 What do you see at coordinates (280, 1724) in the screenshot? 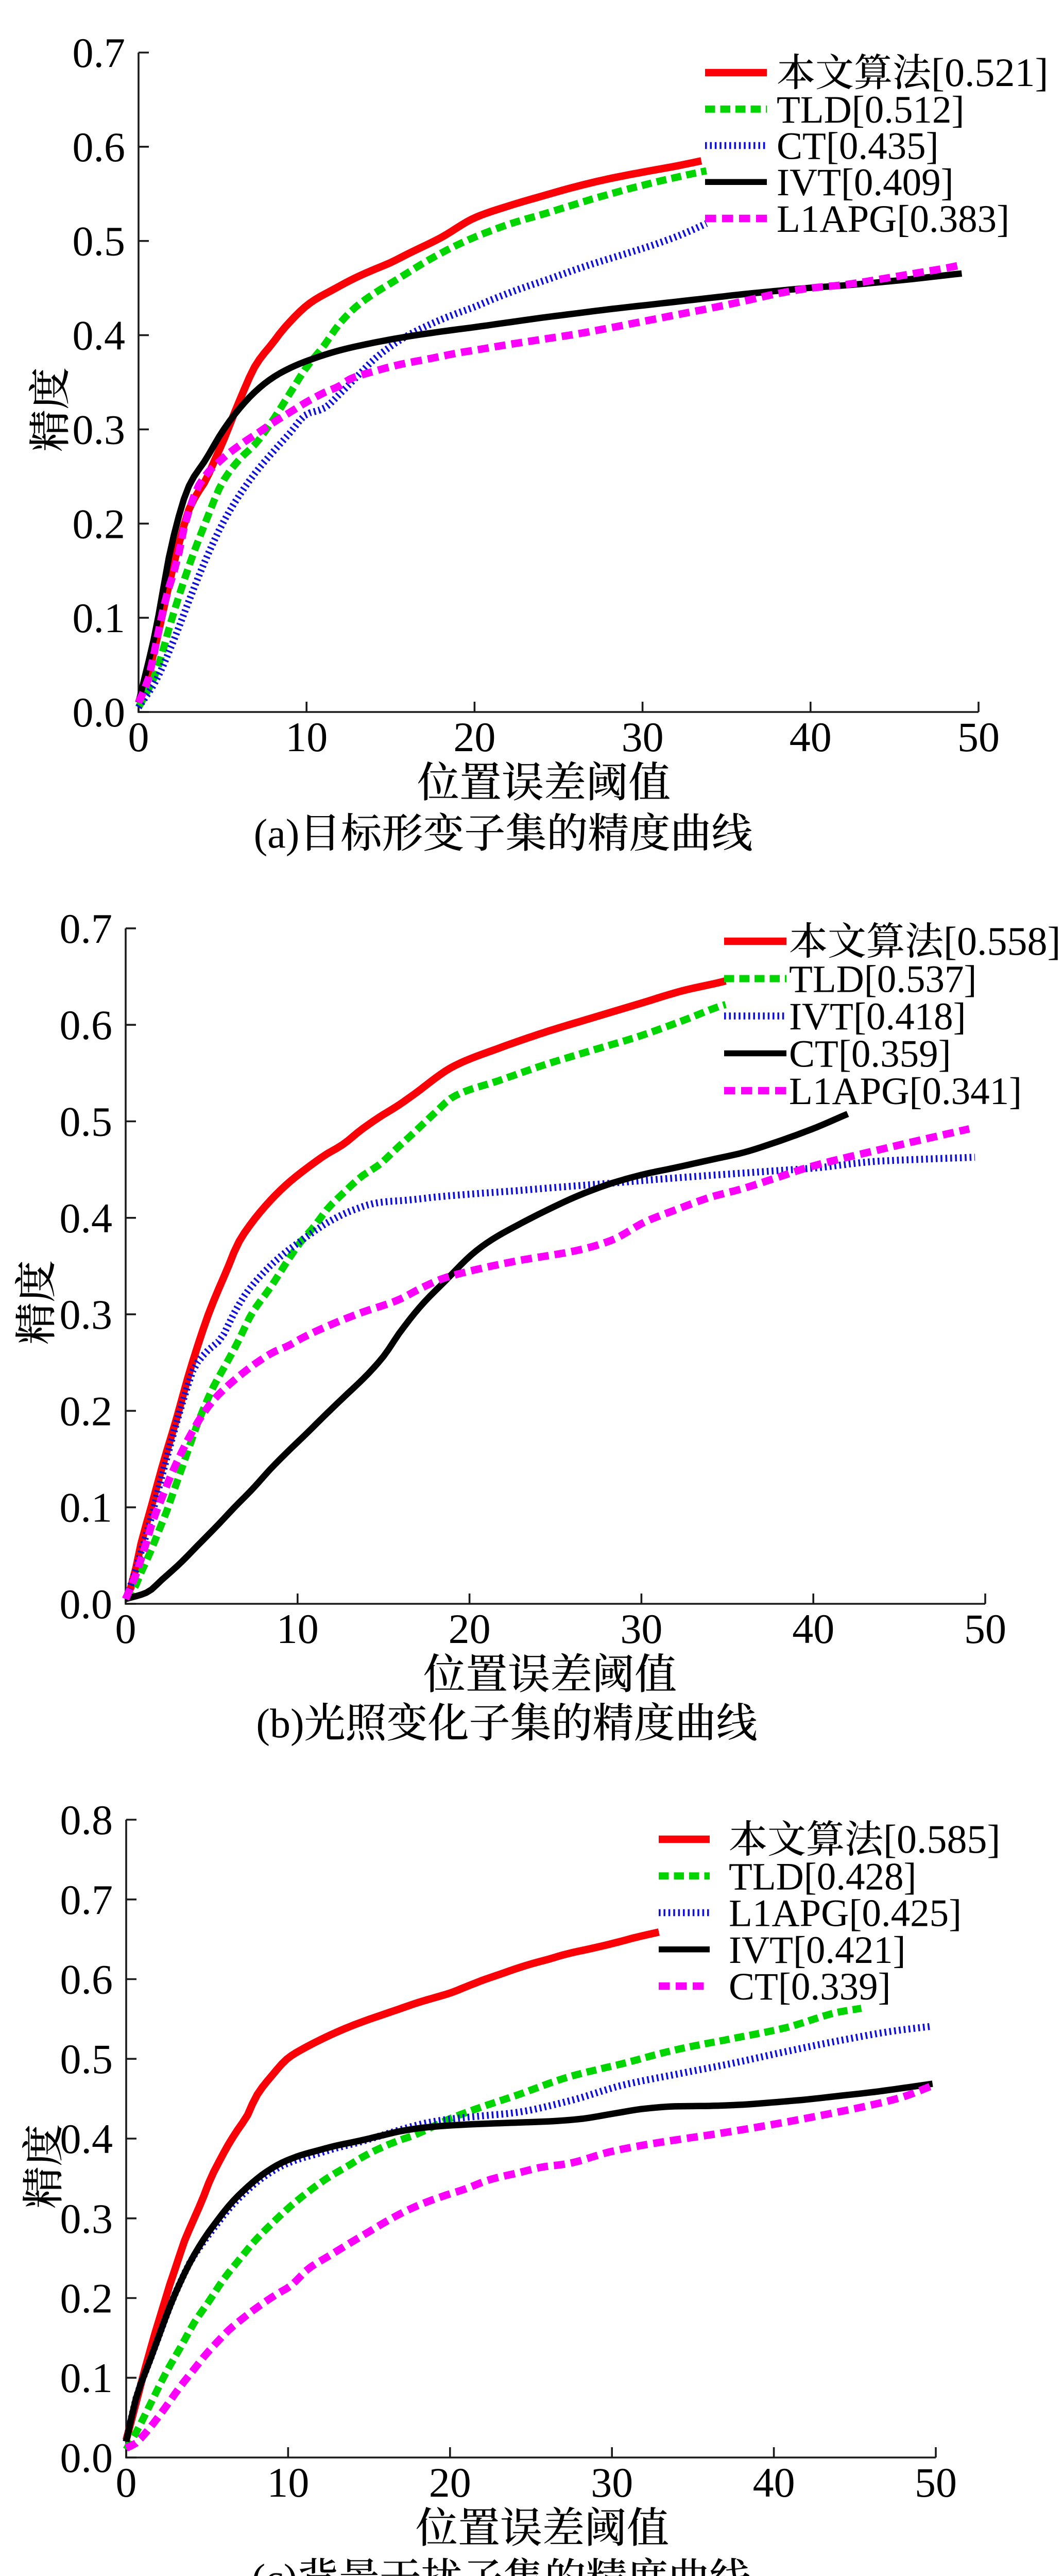
I see `svg-text: (b)` at bounding box center [280, 1724].